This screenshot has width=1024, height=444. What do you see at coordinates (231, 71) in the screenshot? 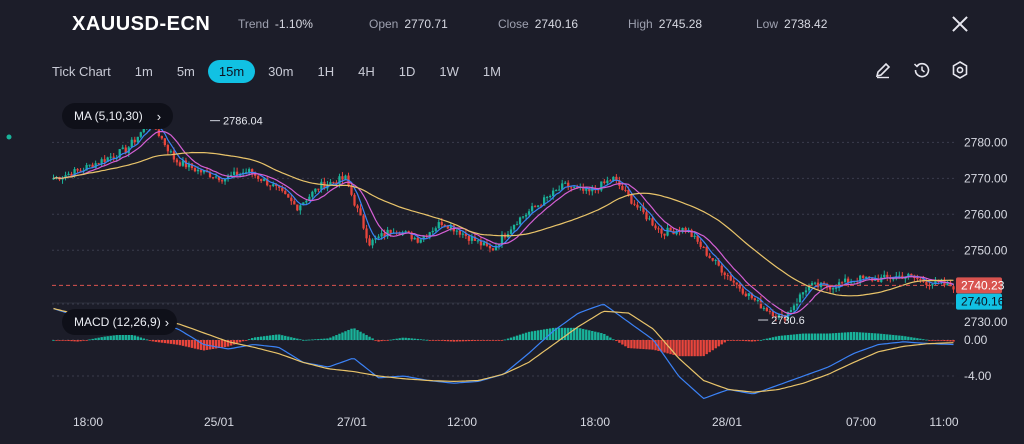
I see `timeframe-15m: 15m` at bounding box center [231, 71].